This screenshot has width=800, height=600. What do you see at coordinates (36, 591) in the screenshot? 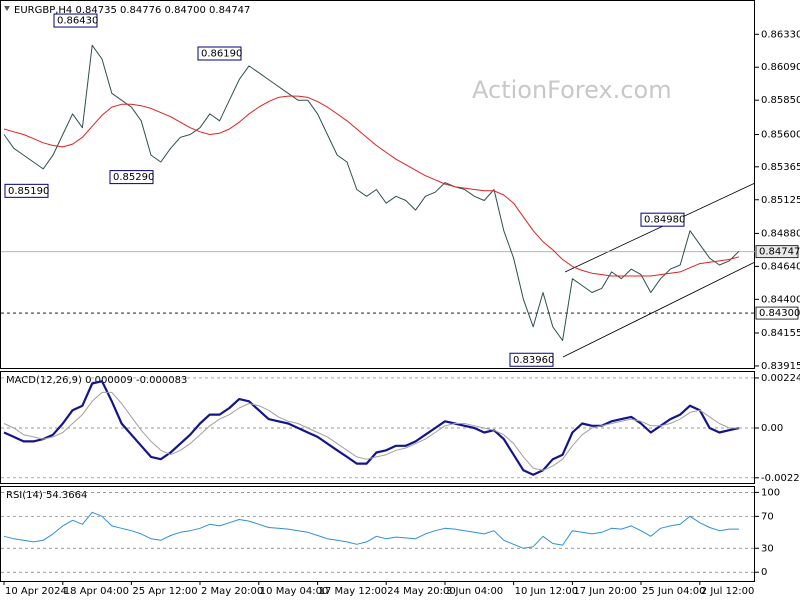
I see `x-tick-label: 10 Apr 2024` at bounding box center [36, 591].